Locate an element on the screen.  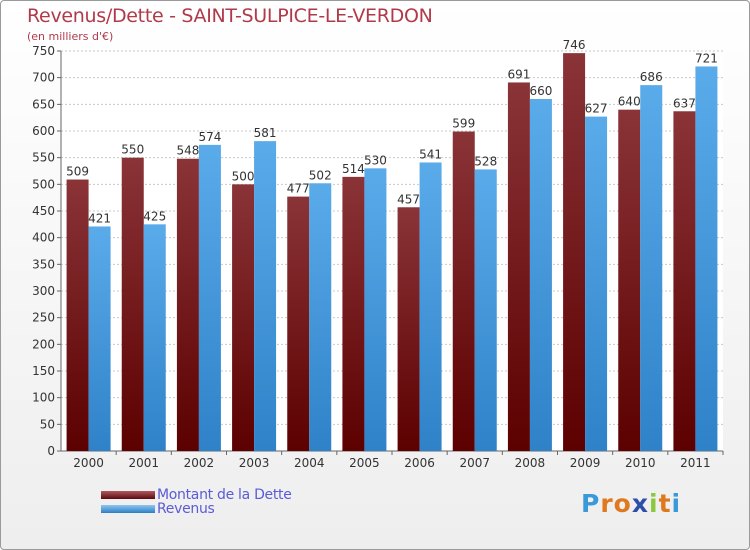
data-label: 425 is located at coordinates (154, 216).